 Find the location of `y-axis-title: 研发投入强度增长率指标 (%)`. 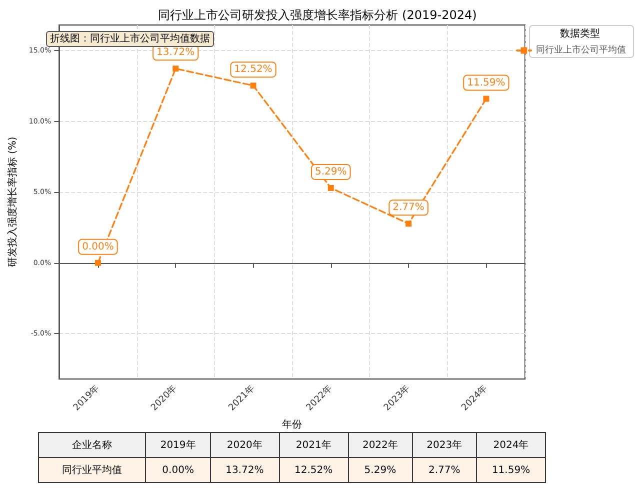

y-axis-title: 研发投入强度增长率指标 (%) is located at coordinates (12, 202).